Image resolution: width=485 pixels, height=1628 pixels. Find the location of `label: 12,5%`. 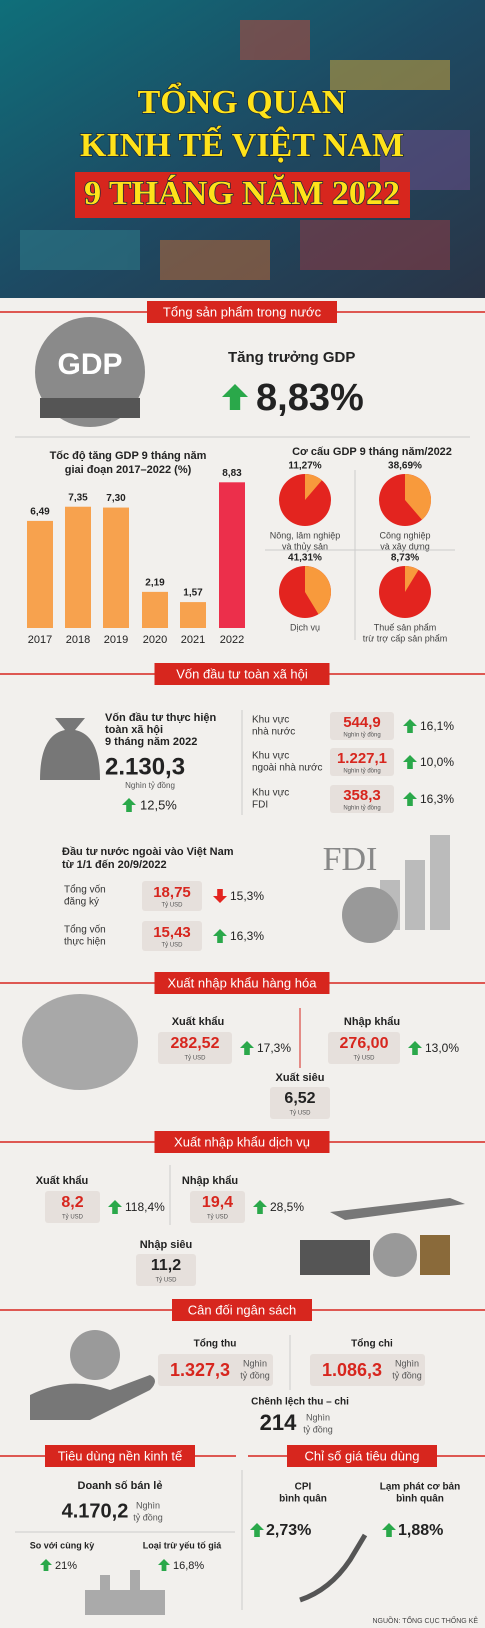

label: 12,5% is located at coordinates (158, 804).